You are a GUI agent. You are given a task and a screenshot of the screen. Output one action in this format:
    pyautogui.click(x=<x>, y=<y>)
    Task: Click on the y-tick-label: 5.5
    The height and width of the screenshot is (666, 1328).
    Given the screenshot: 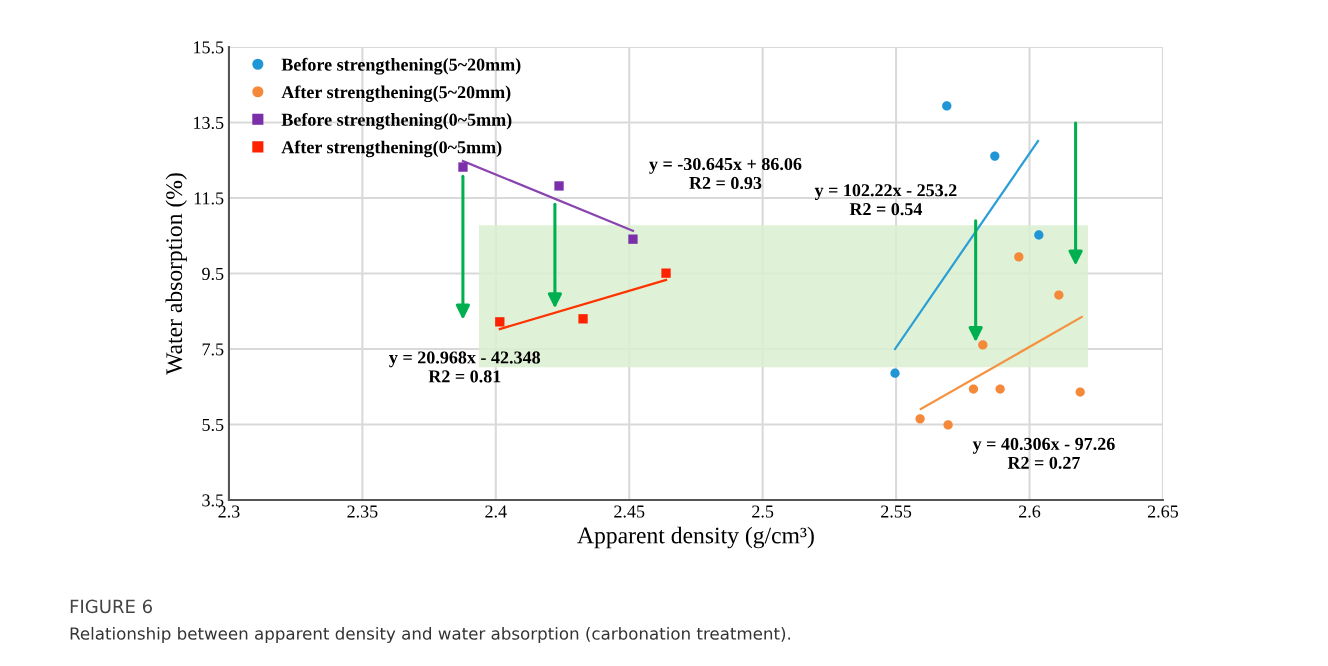 What is the action you would take?
    pyautogui.click(x=213, y=425)
    